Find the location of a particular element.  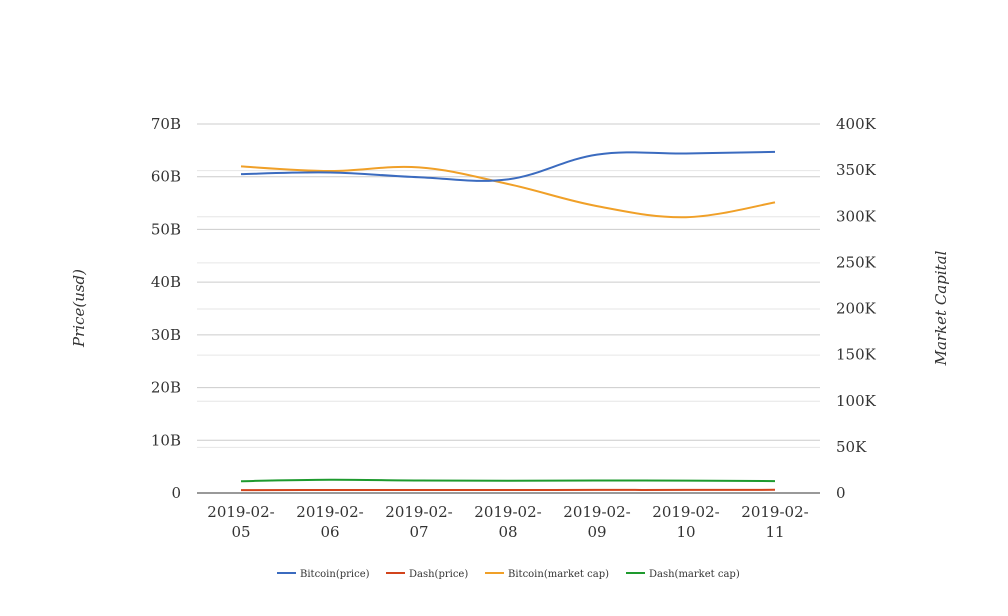

right-axis-title: Market Capital is located at coordinates (941, 308).